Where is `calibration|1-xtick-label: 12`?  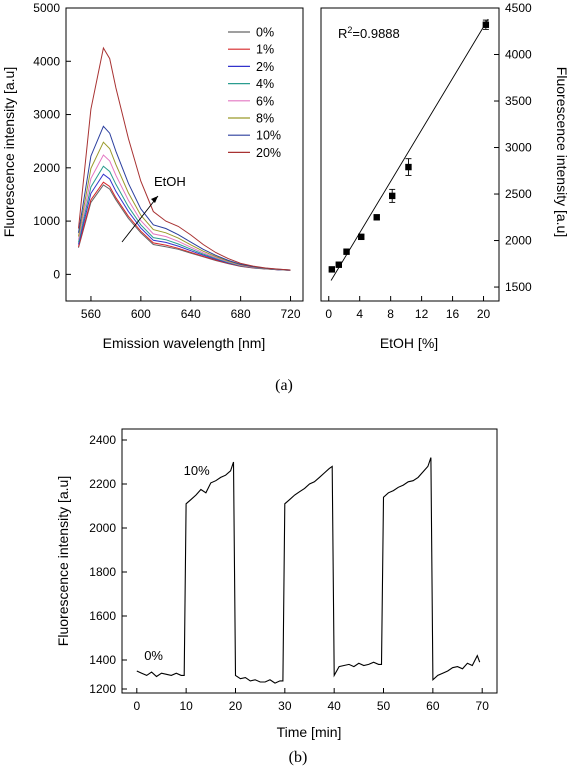
calibration|1-xtick-label: 12 is located at coordinates (422, 314).